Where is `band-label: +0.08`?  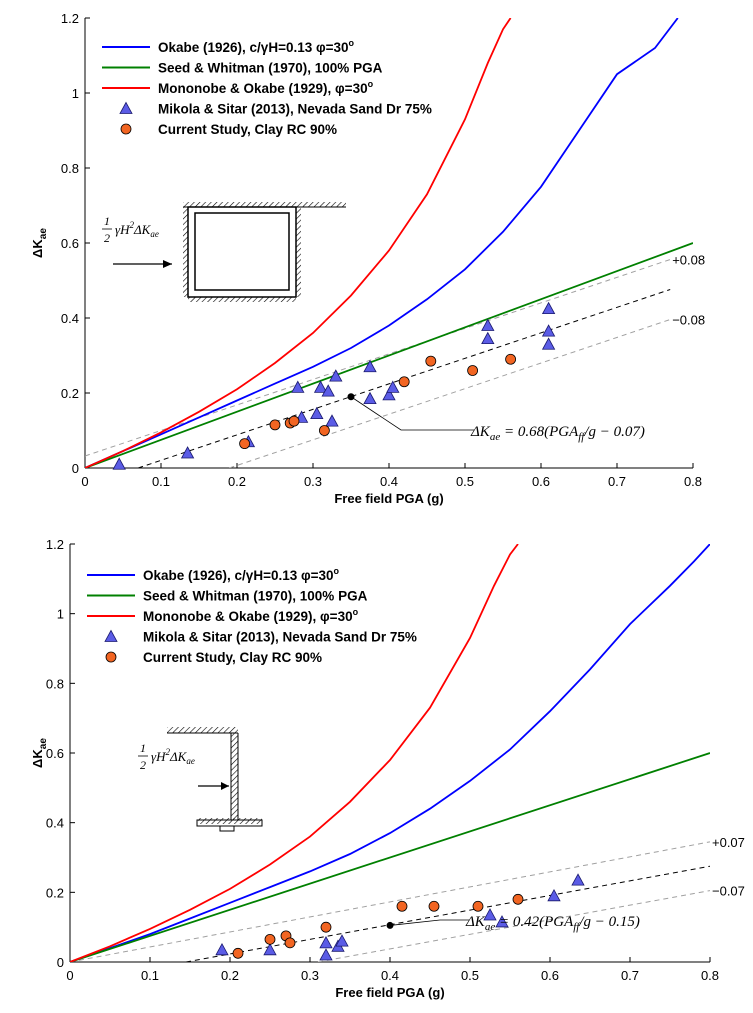 band-label: +0.08 is located at coordinates (688, 260).